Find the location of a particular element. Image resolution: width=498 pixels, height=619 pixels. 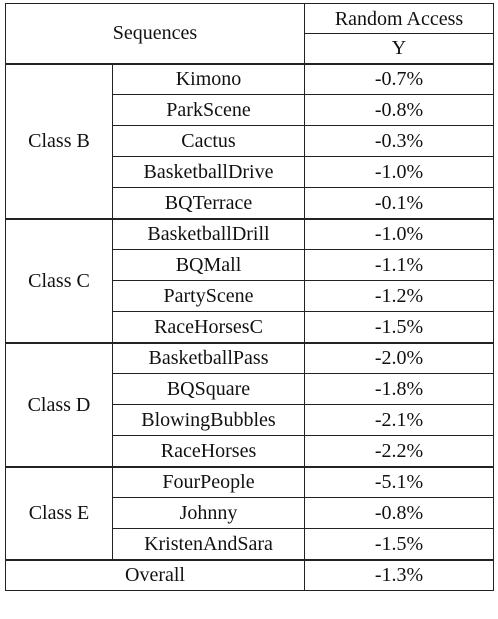

sequence-name: ParkScene is located at coordinates (208, 110).